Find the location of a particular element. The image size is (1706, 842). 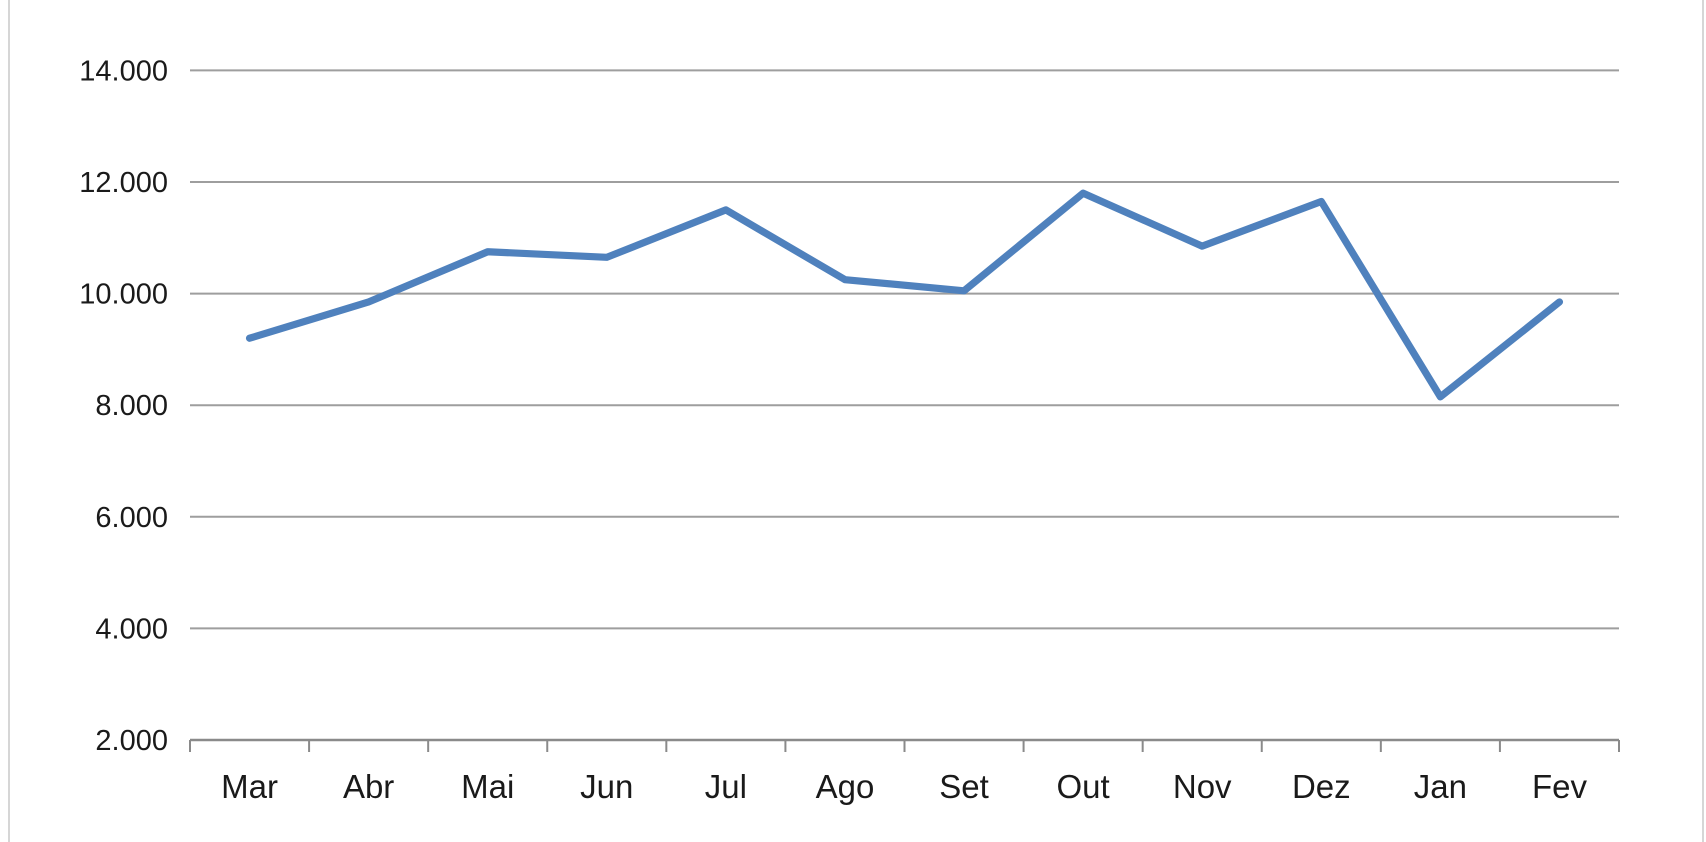

x-category-label: Dez is located at coordinates (1321, 786).